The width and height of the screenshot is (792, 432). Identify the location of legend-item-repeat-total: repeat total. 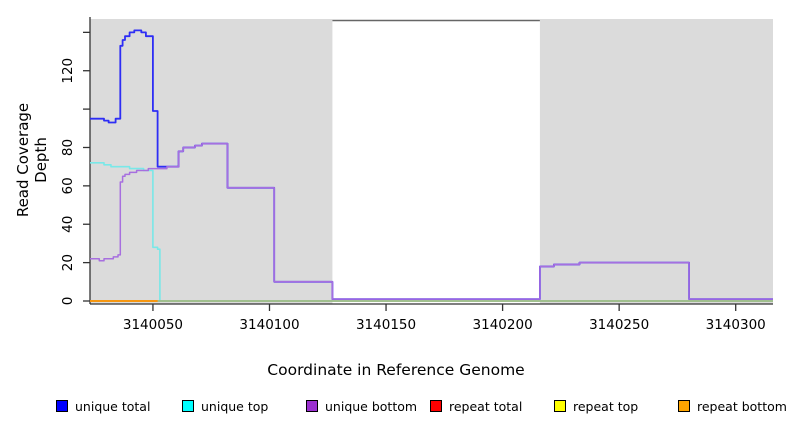
(476, 406).